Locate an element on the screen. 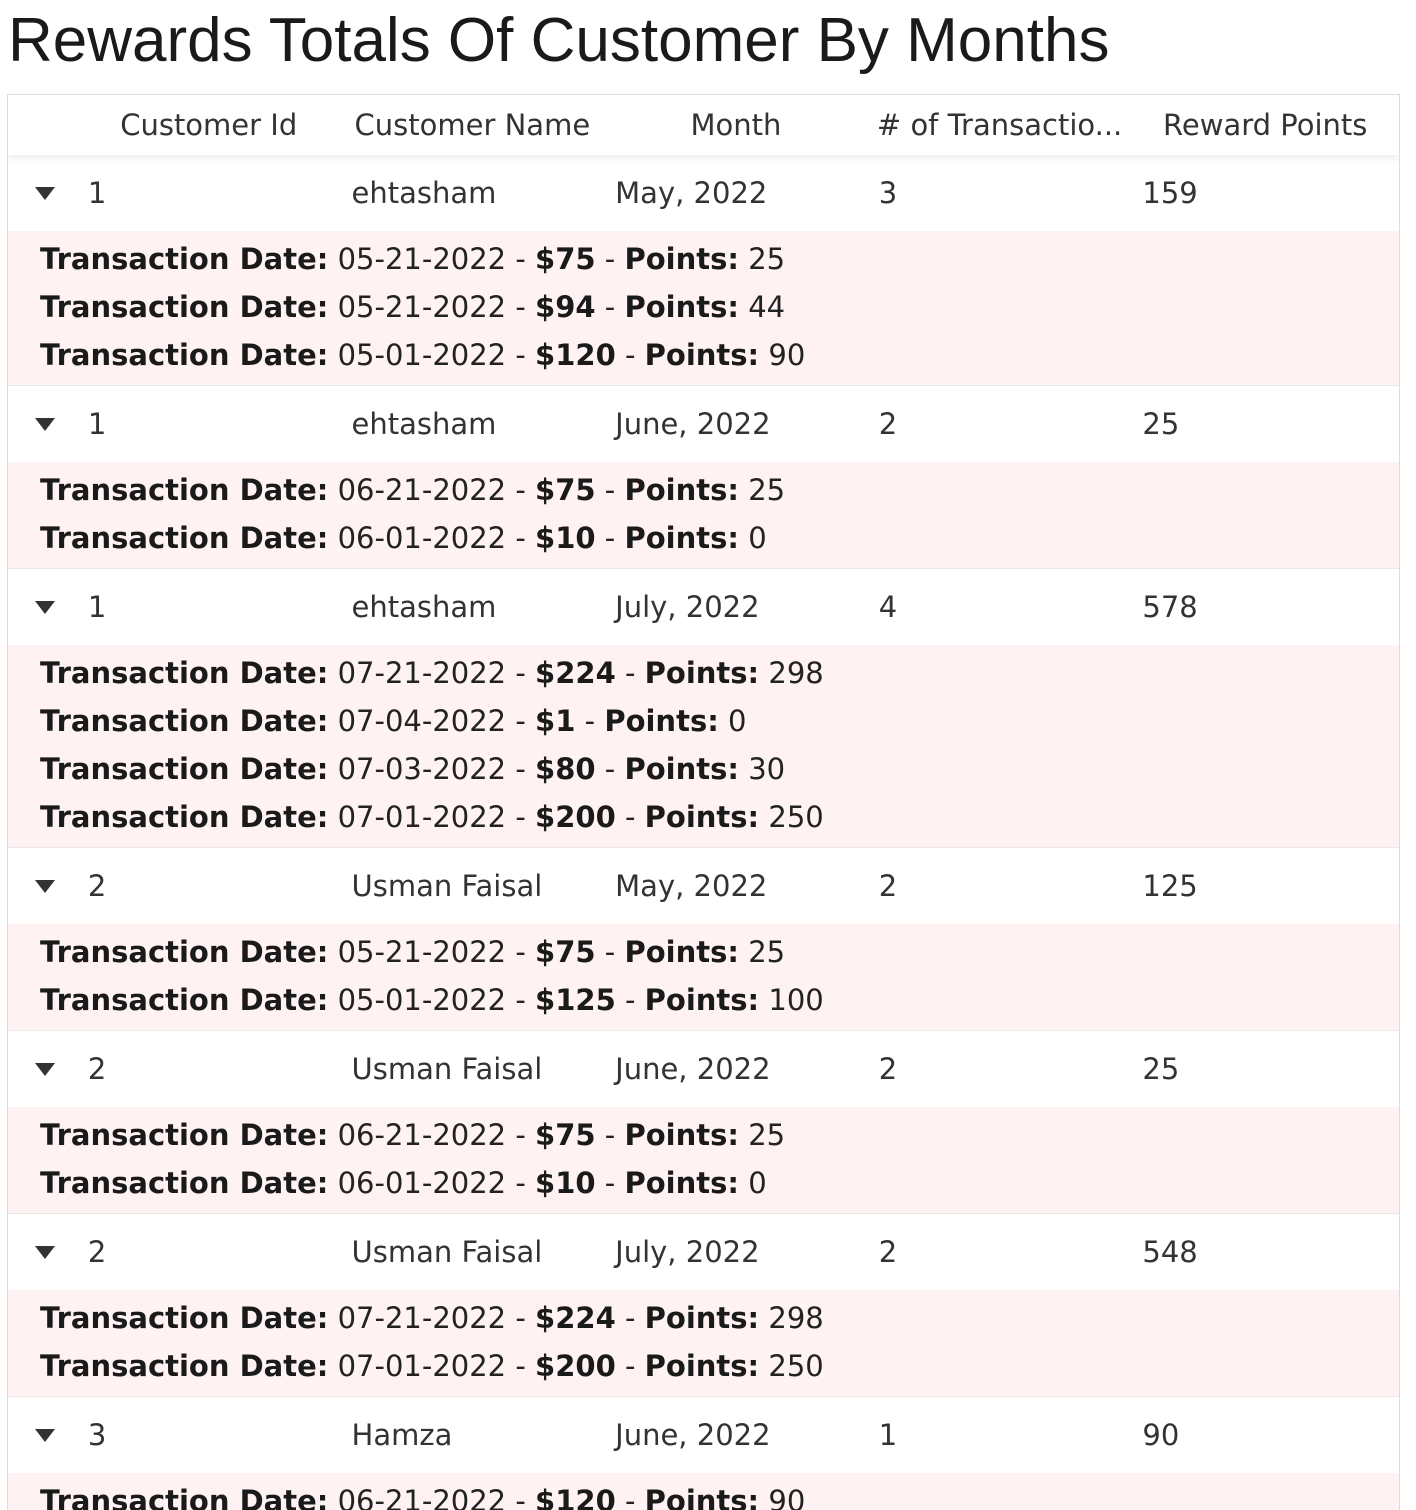  page-title: Rewards Totals Of Customer By Months is located at coordinates (559, 40).